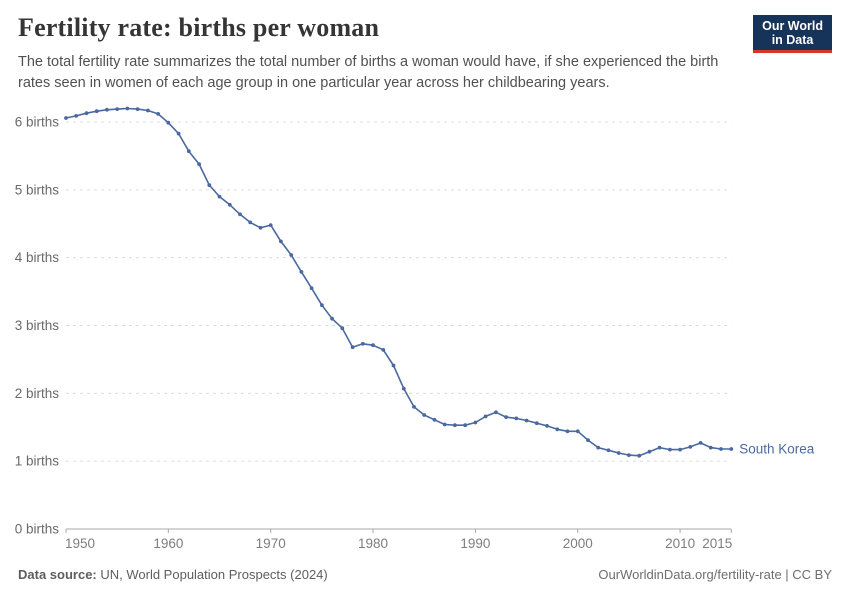  I want to click on x-tick-label: 1970, so click(271, 543).